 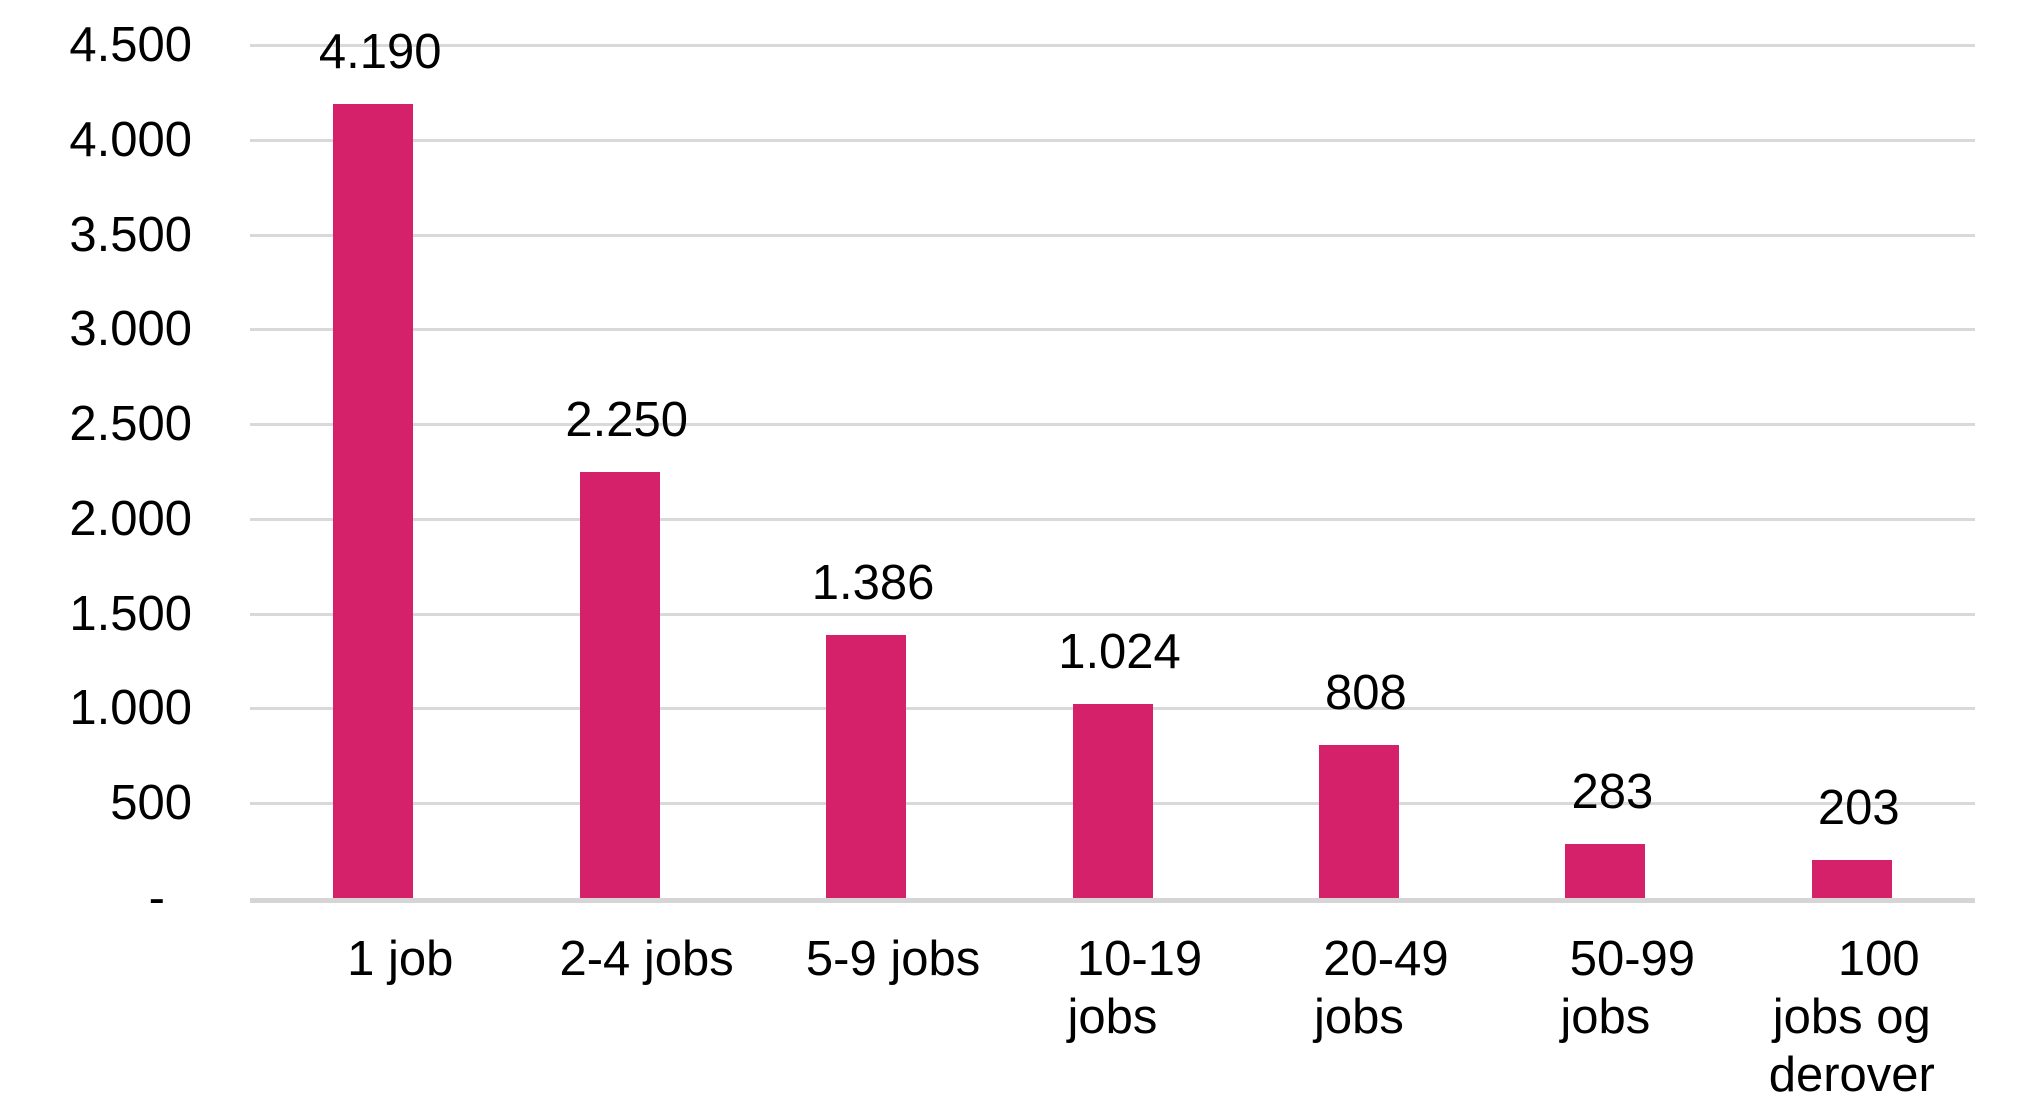 What do you see at coordinates (130, 708) in the screenshot?
I see `y-axis-tick-label: 1.000` at bounding box center [130, 708].